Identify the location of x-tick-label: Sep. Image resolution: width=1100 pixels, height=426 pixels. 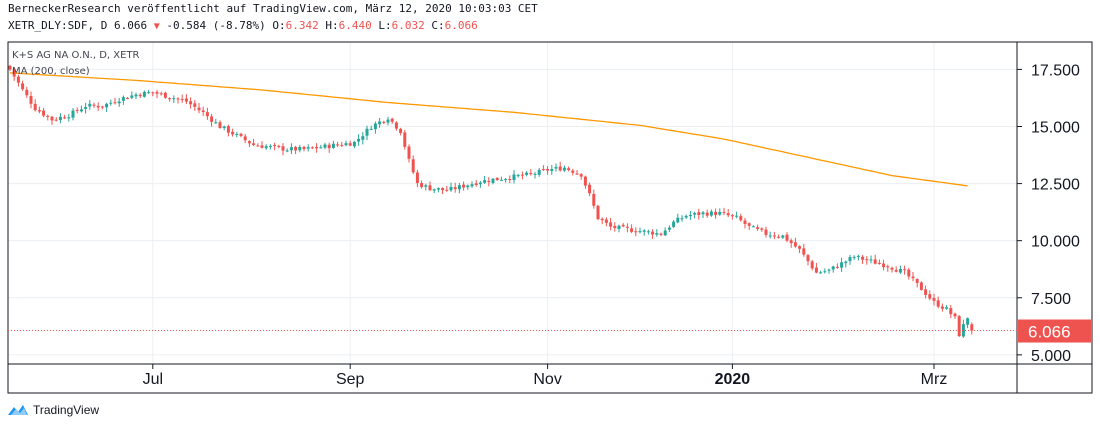
(350, 379).